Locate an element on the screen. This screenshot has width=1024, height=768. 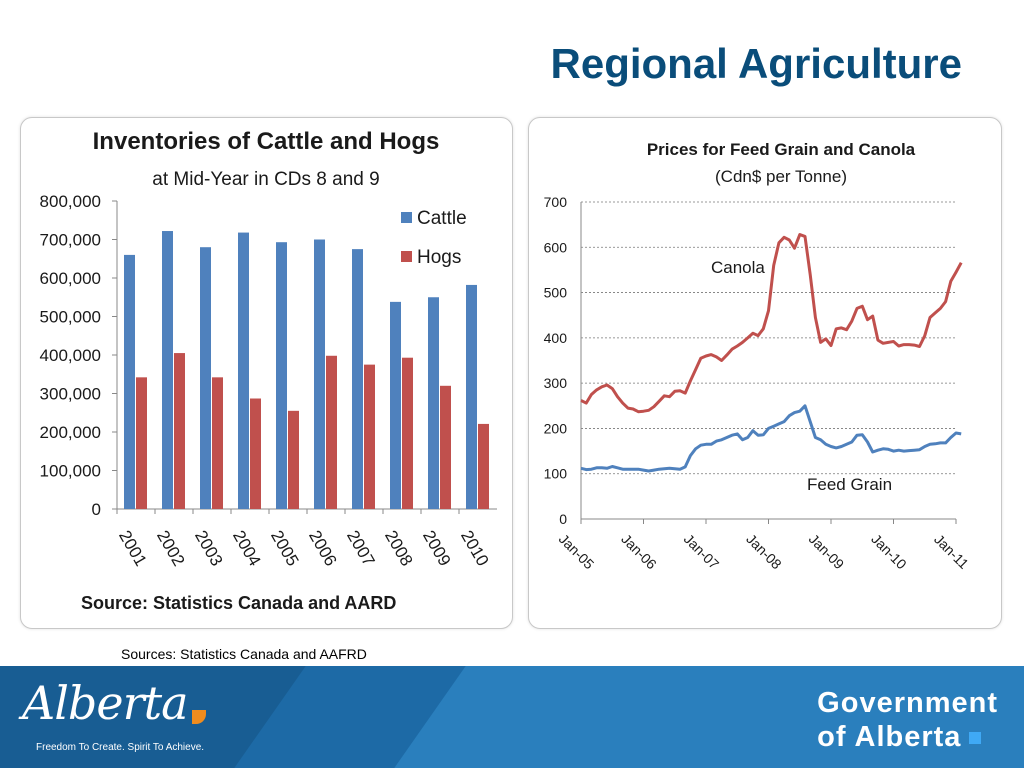
bar-hogs-2005 is located at coordinates (293, 459).